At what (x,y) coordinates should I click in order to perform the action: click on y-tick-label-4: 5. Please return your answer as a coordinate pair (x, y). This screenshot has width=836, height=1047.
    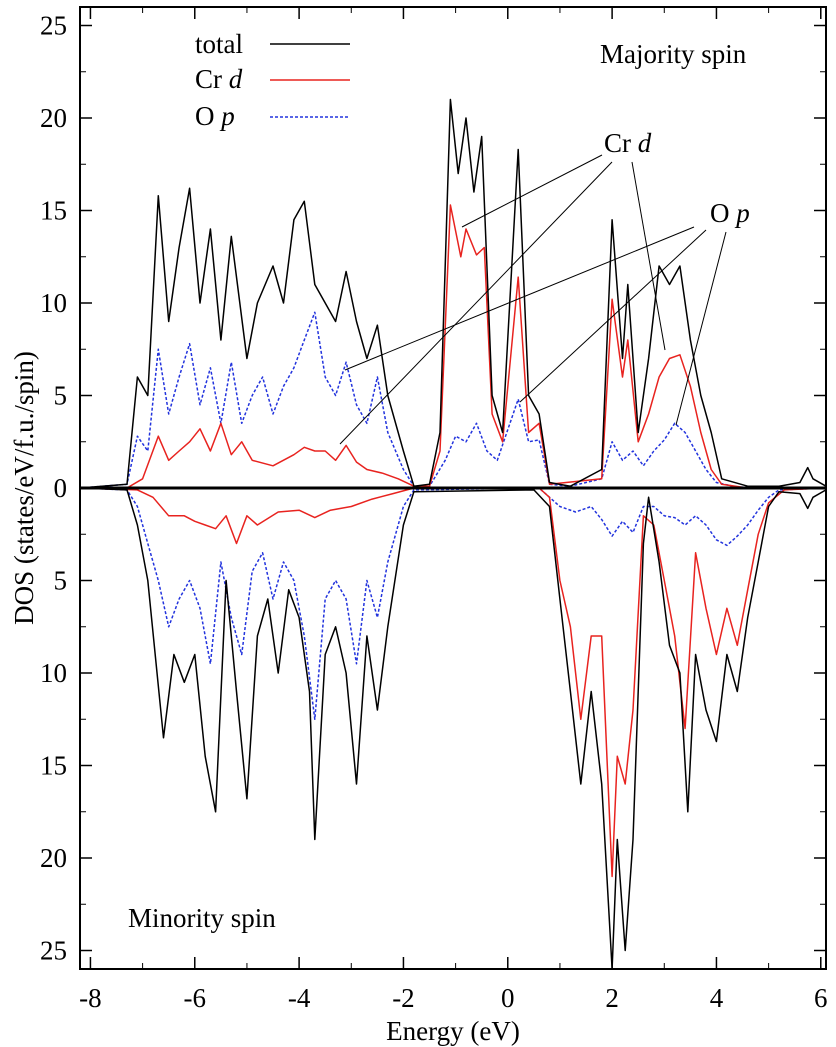
    Looking at the image, I should click on (61, 396).